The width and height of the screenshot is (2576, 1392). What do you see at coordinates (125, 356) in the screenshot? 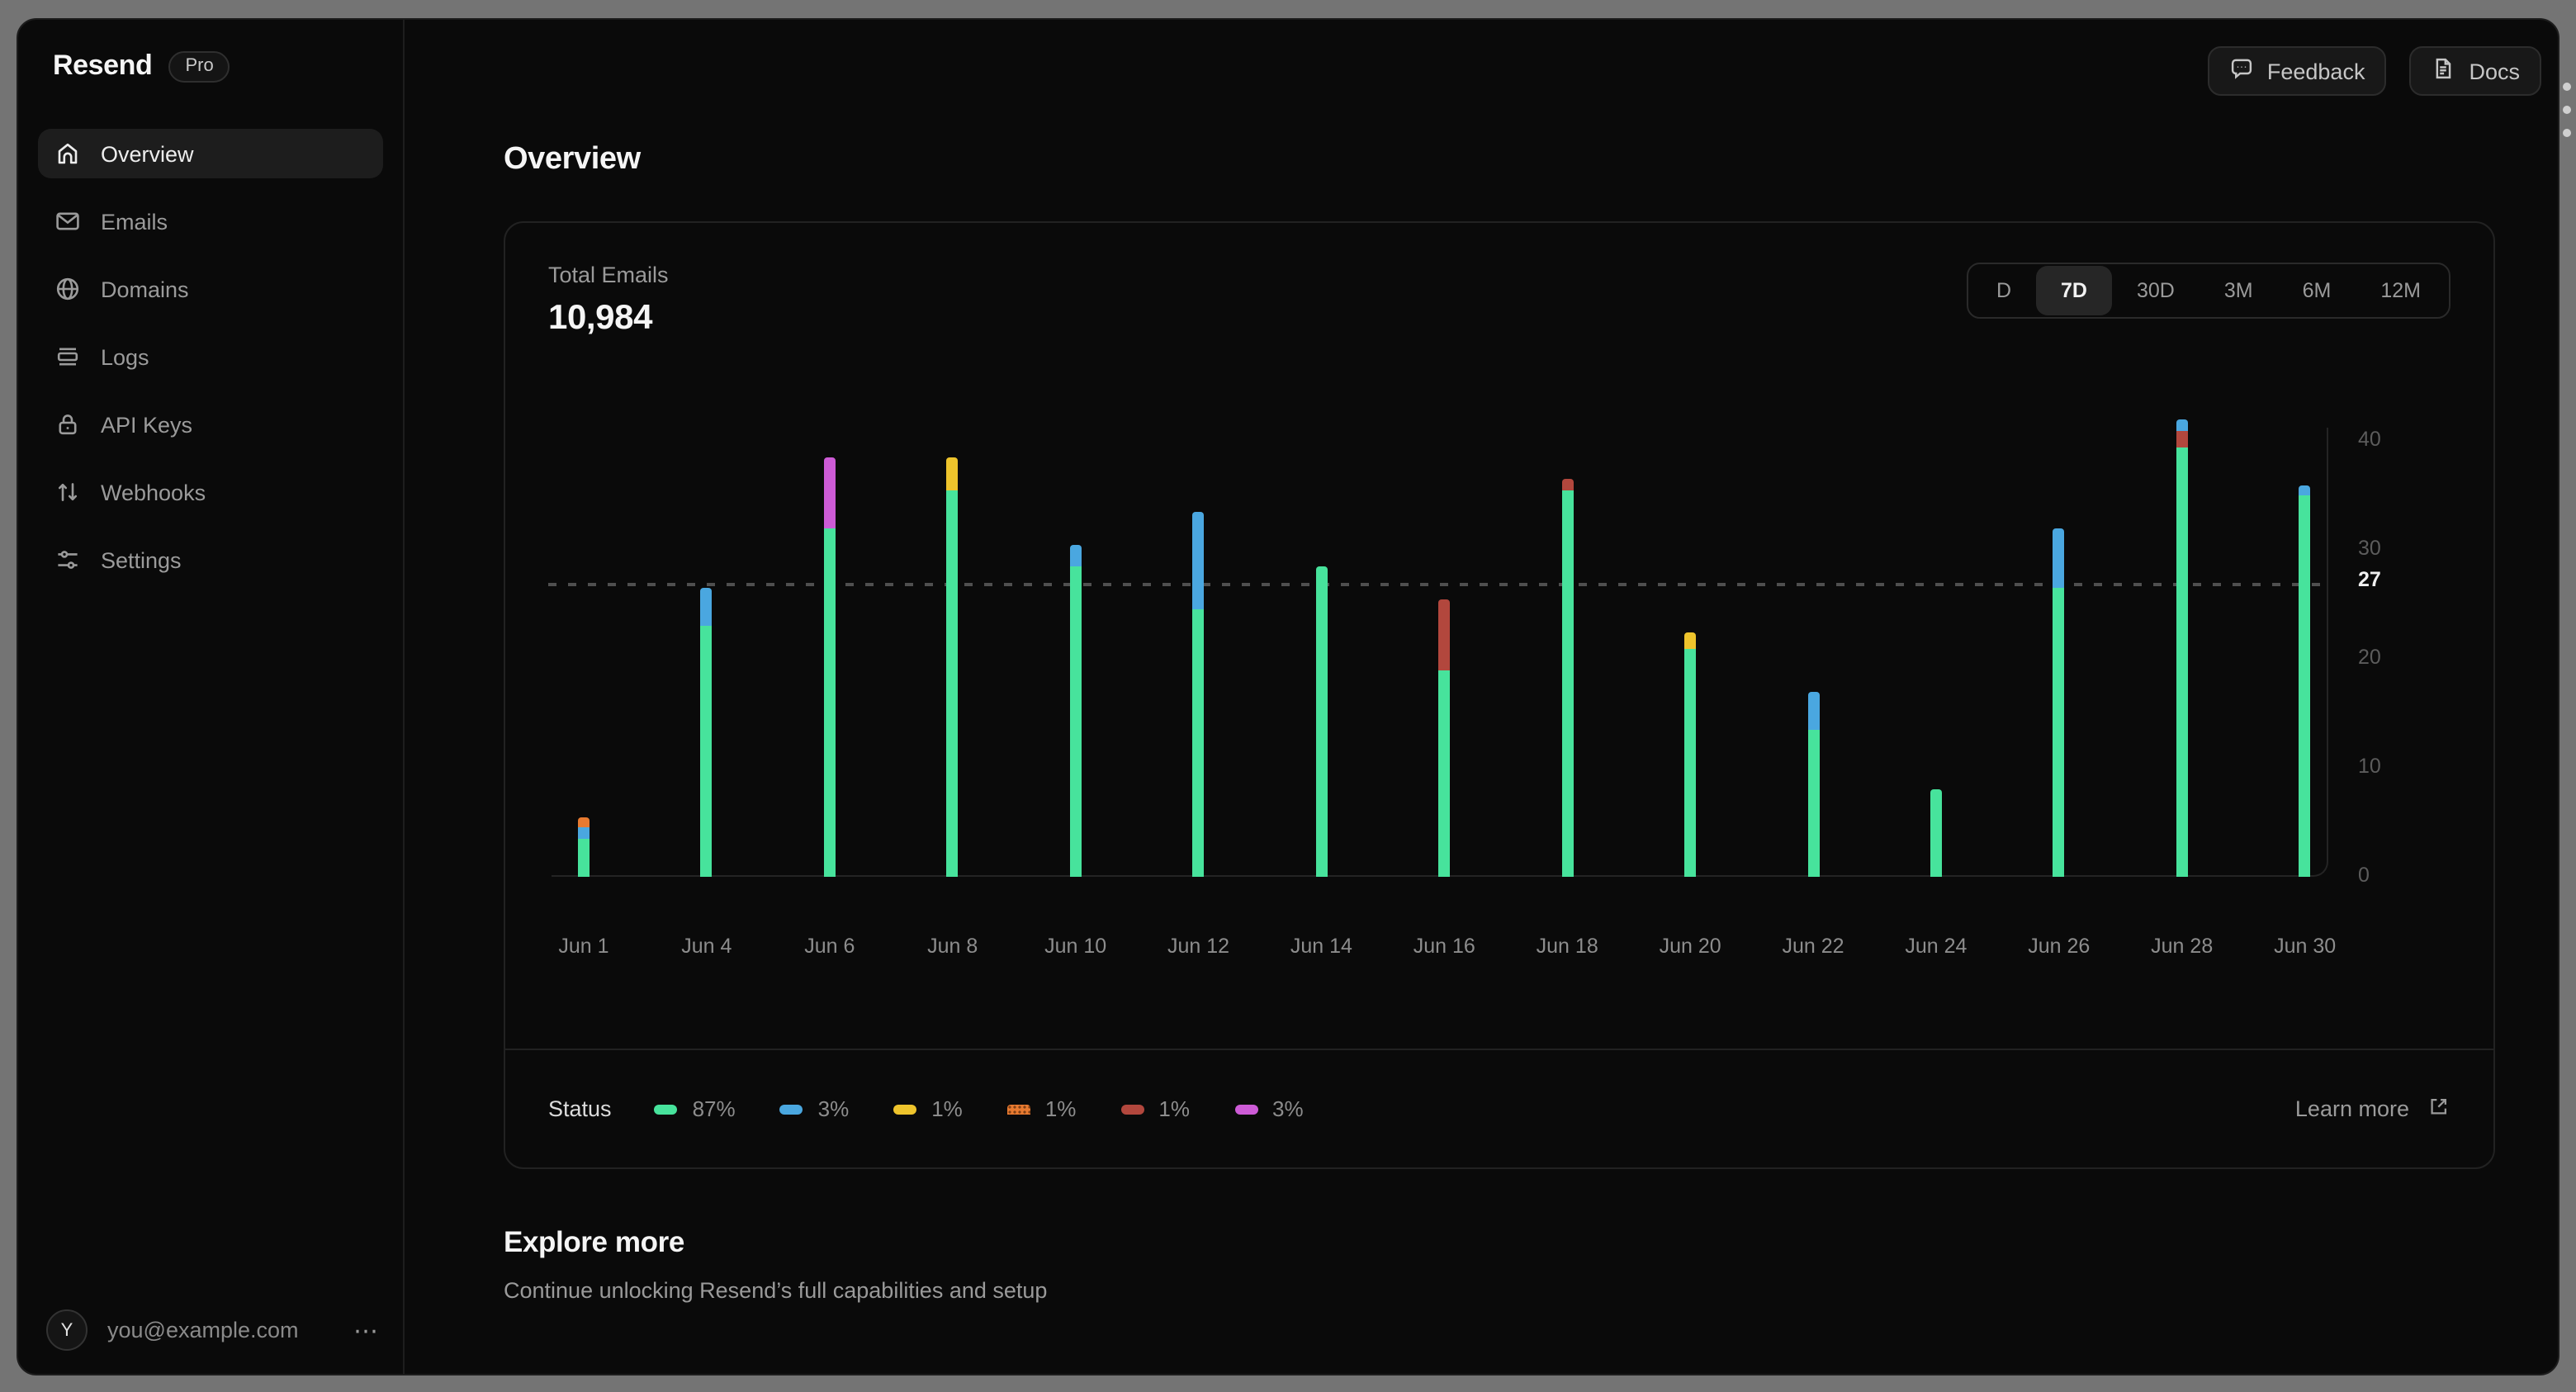
I see `sidebar-item-label: Logs` at bounding box center [125, 356].